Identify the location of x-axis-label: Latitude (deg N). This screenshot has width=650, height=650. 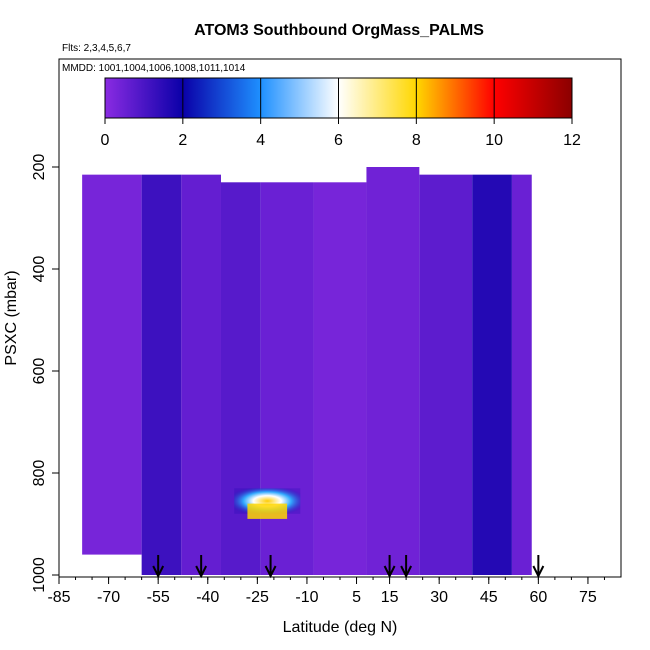
(340, 627).